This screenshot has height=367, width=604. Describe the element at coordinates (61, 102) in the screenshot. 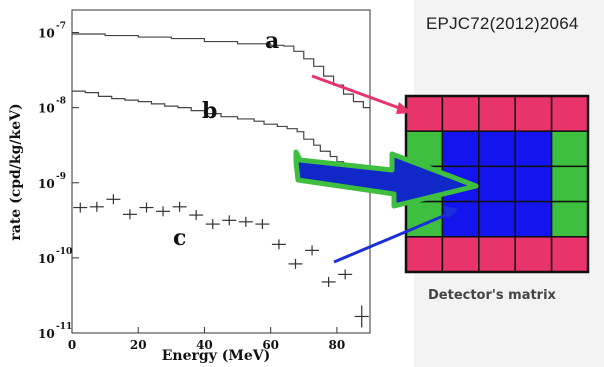

I see `y-tick-label-exponent: -8` at that location.